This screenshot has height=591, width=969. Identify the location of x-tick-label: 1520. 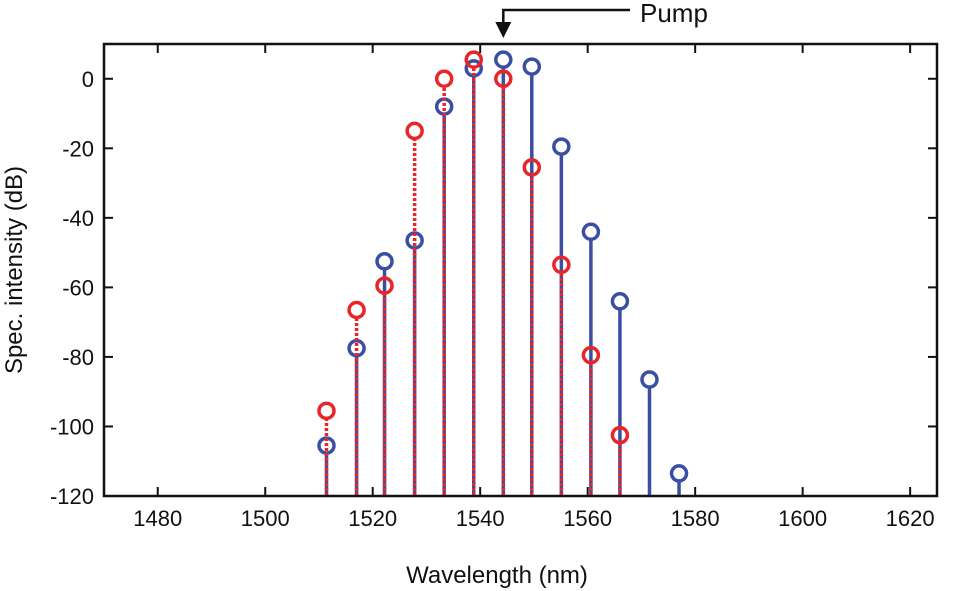
(372, 518).